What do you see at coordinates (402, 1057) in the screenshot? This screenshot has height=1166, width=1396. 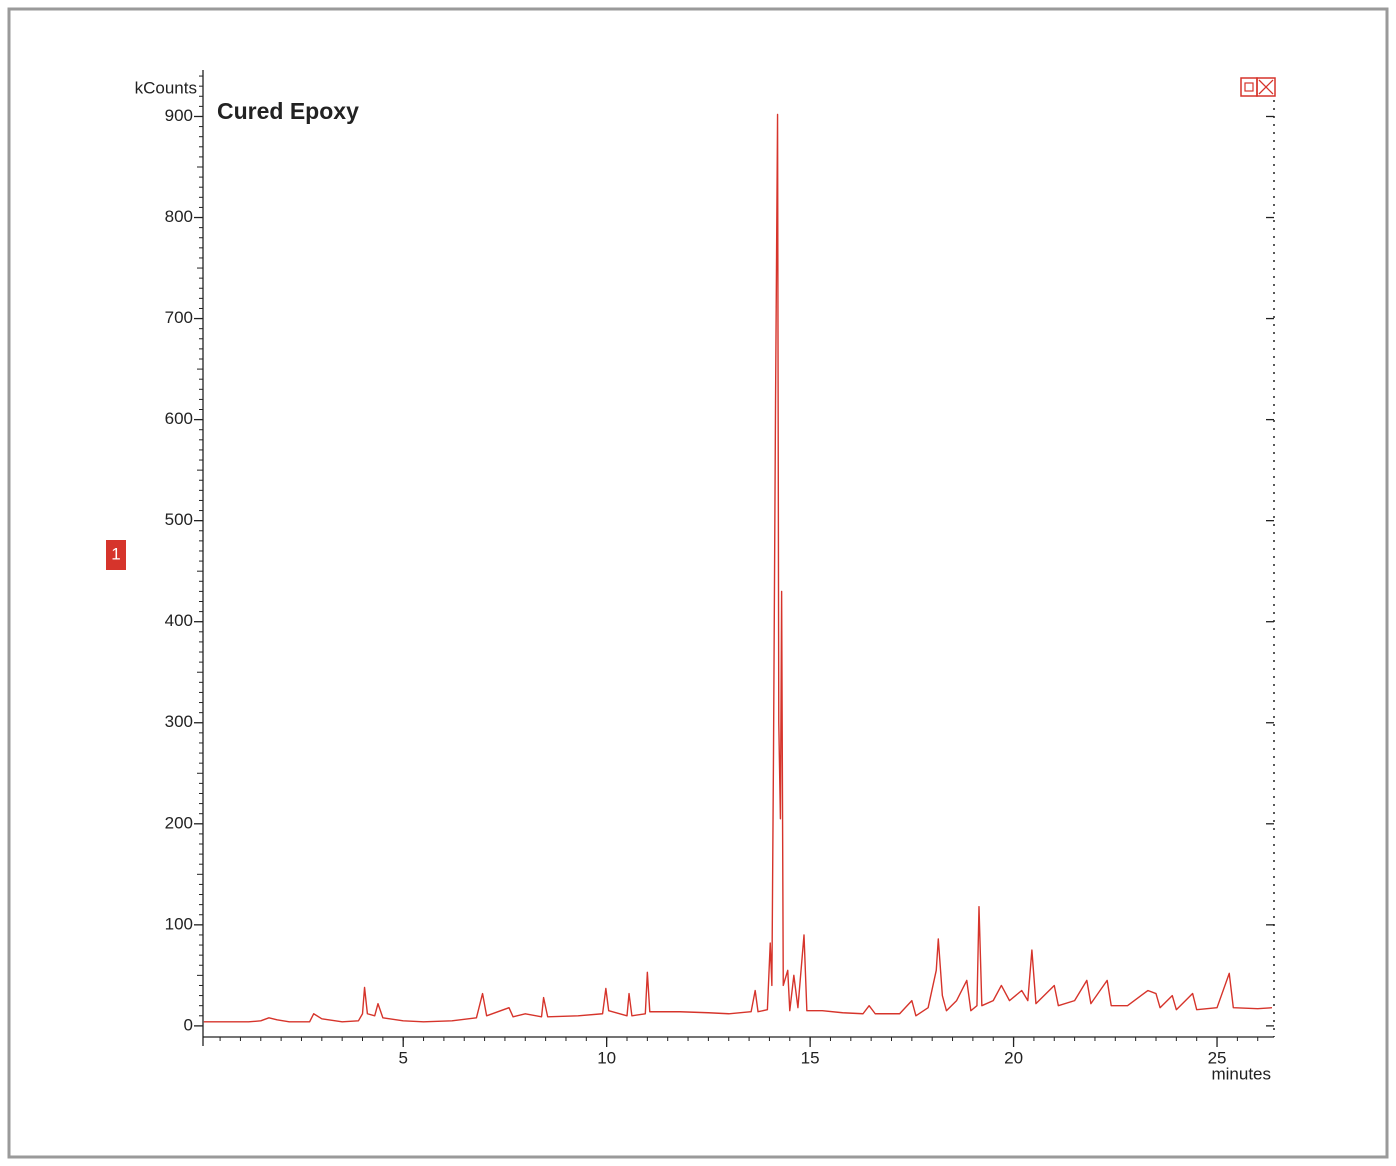 I see `x-tick-label: 5` at bounding box center [402, 1057].